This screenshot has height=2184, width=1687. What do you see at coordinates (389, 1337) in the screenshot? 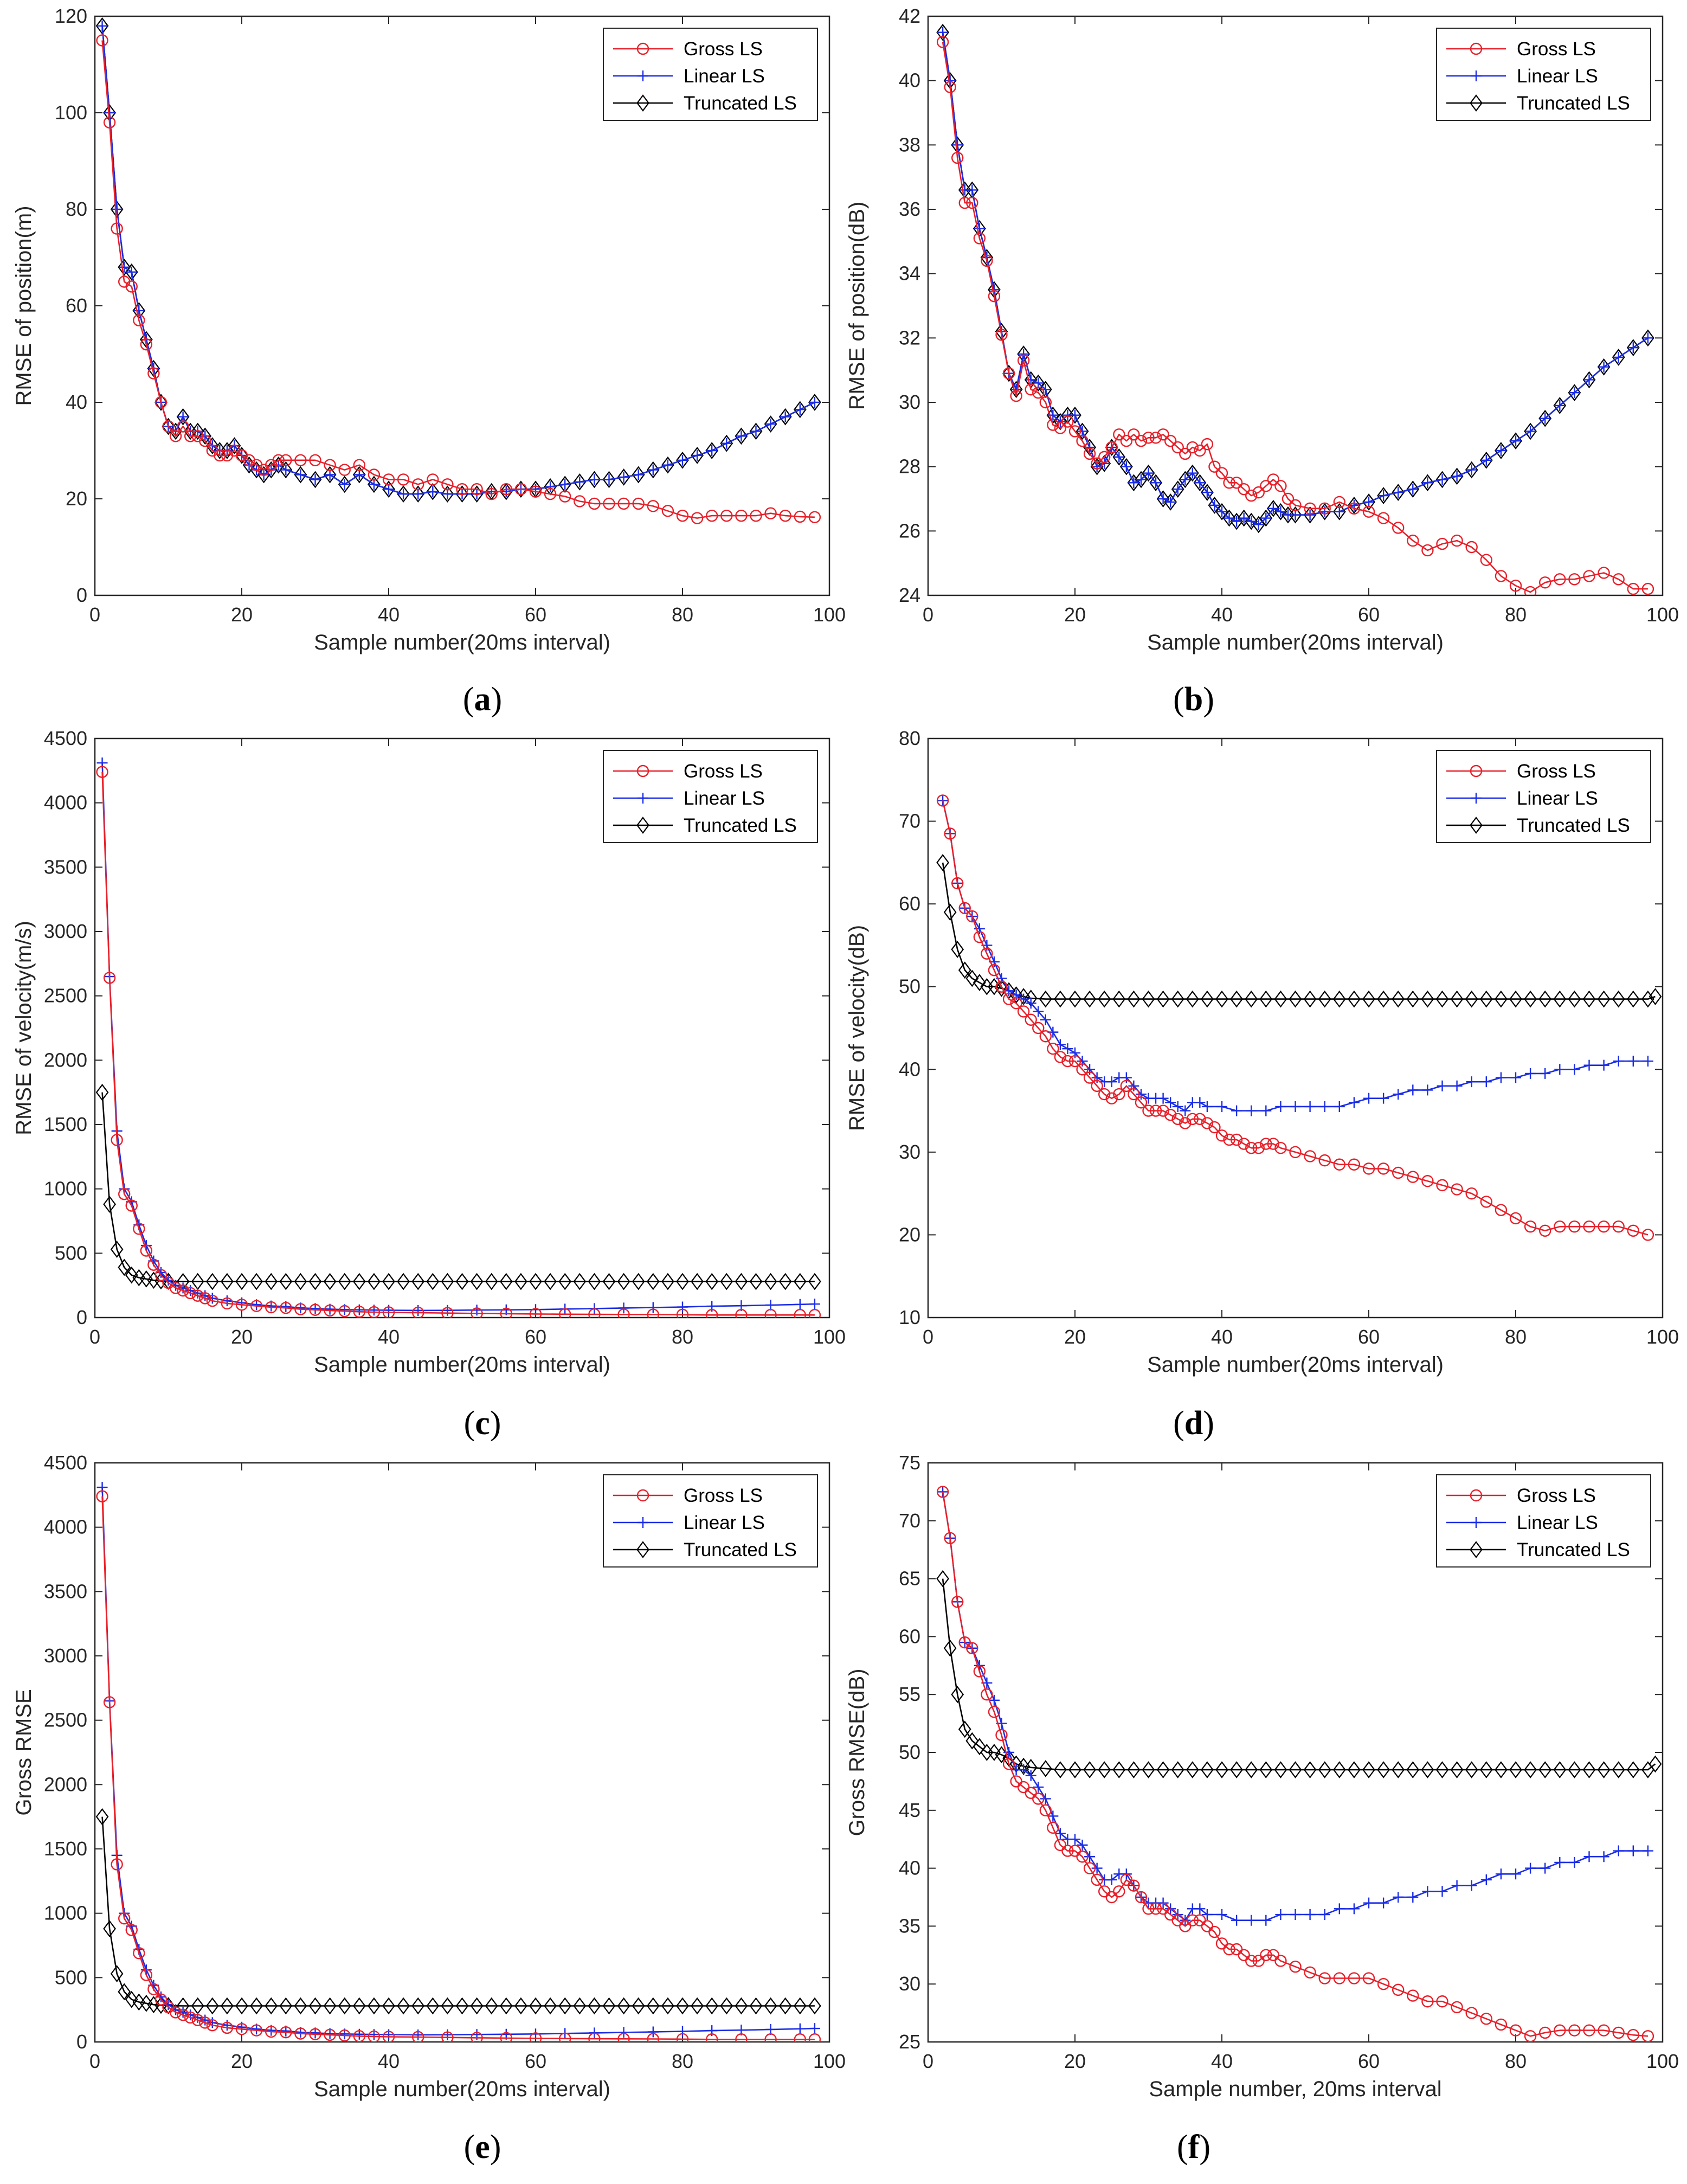
I see `x-tick-label: 40` at bounding box center [389, 1337].